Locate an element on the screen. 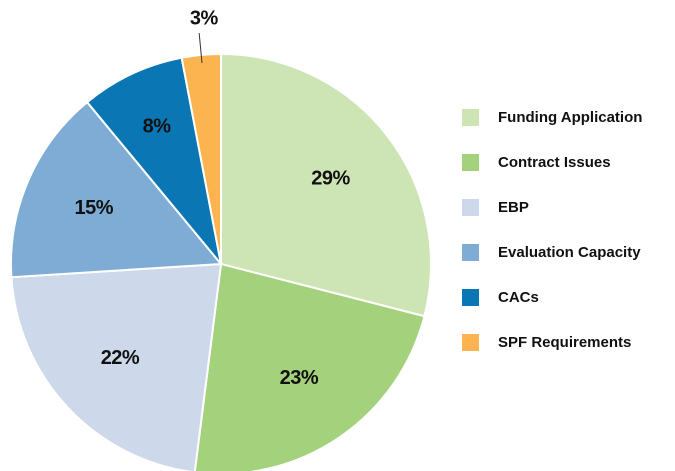 The width and height of the screenshot is (675, 471). slice-label: 23% is located at coordinates (299, 378).